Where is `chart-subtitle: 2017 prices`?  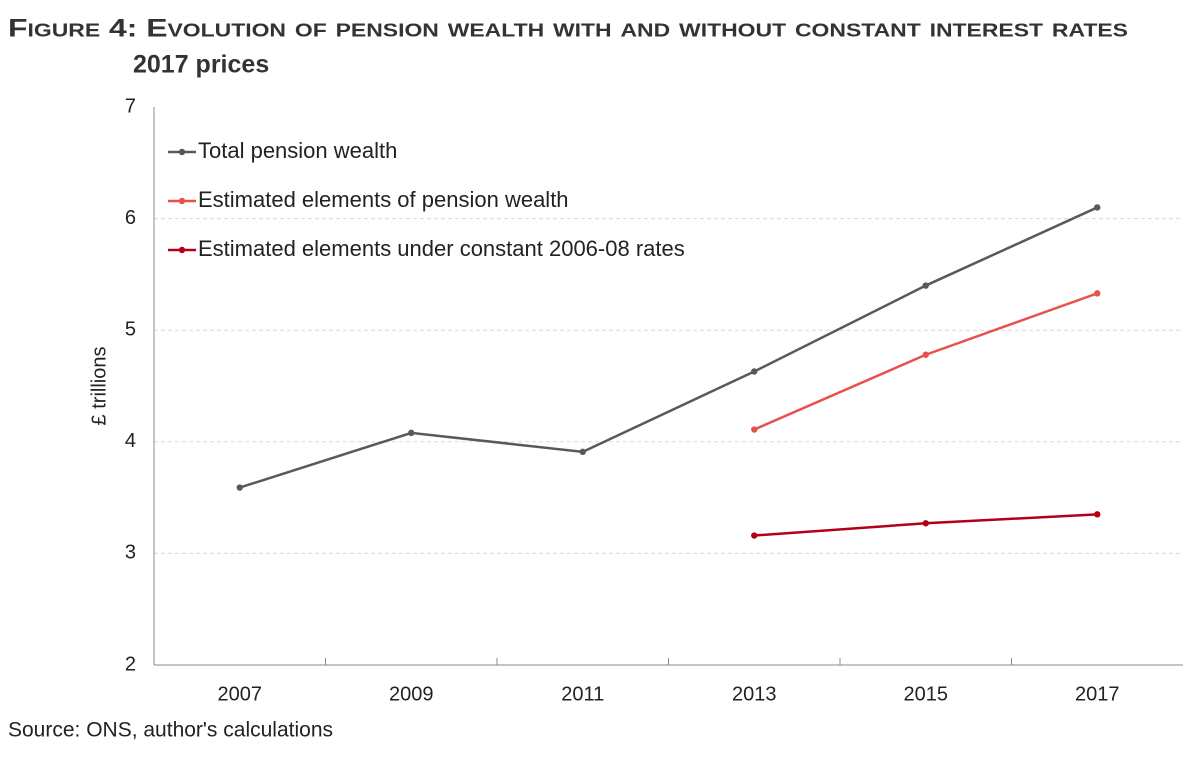
chart-subtitle: 2017 prices is located at coordinates (201, 65).